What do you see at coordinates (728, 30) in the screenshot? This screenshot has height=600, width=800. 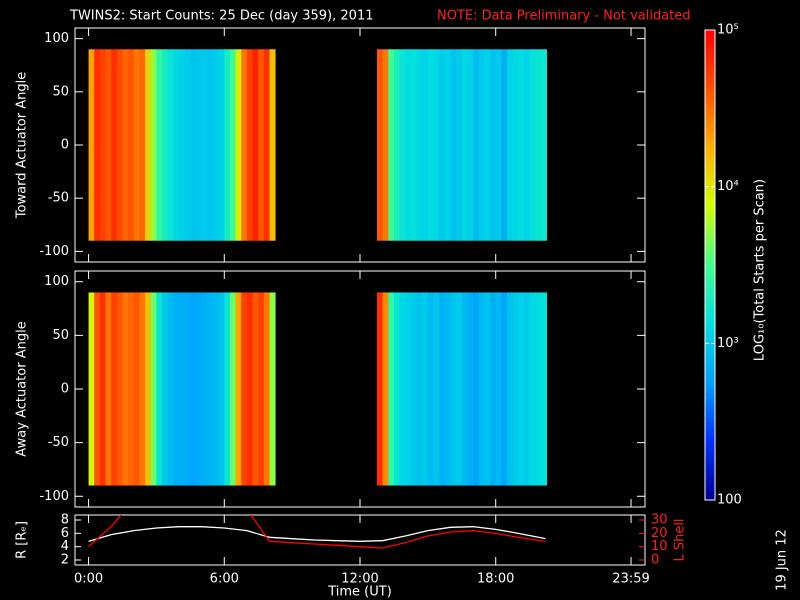 I see `colorbar-tick-label: 10⁵` at bounding box center [728, 30].